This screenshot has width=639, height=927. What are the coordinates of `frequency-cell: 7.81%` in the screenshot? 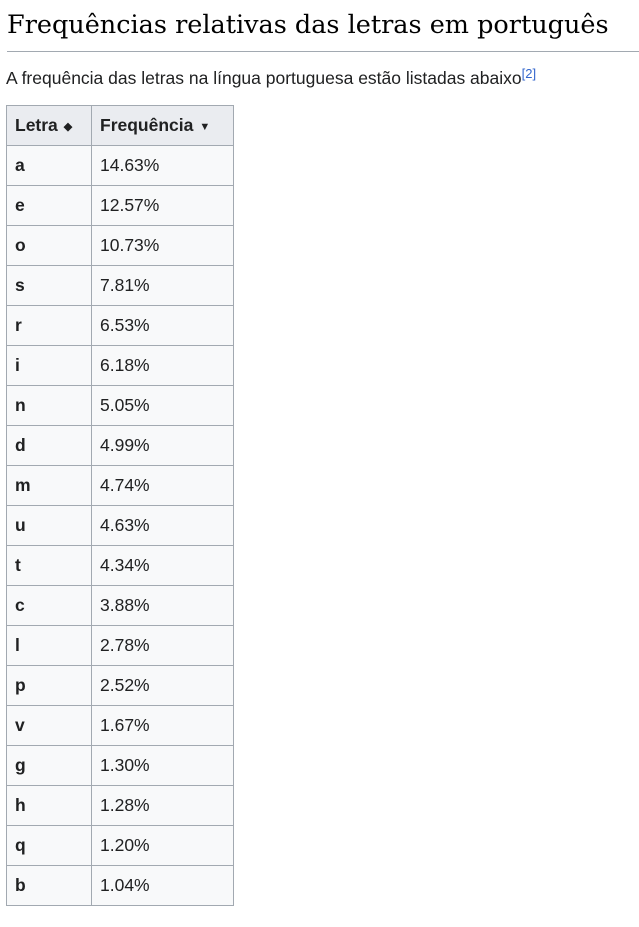 It's located at (162, 285).